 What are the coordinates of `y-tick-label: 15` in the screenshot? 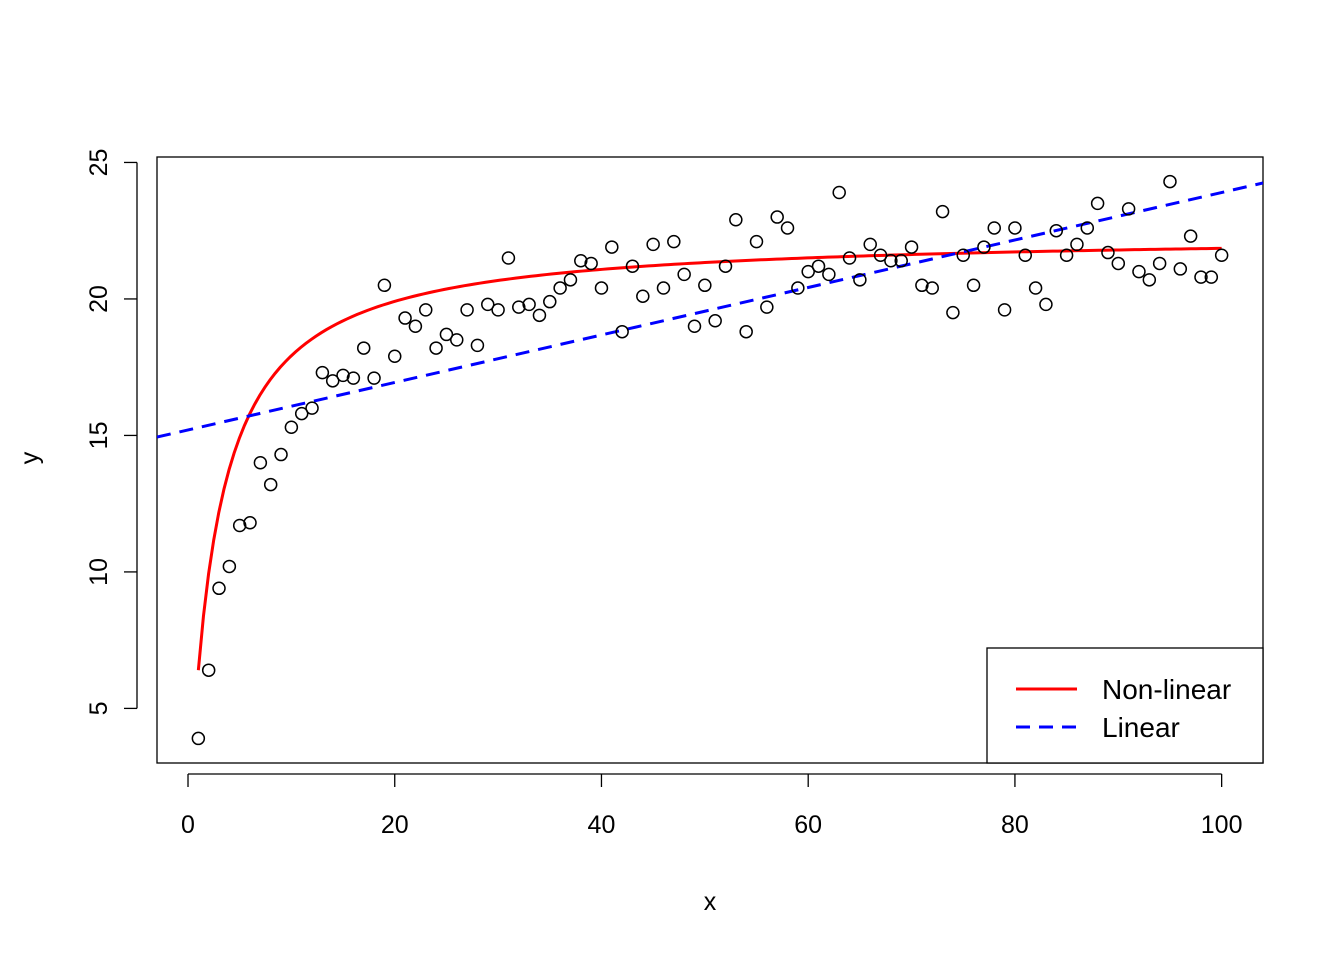 It's located at (99, 436).